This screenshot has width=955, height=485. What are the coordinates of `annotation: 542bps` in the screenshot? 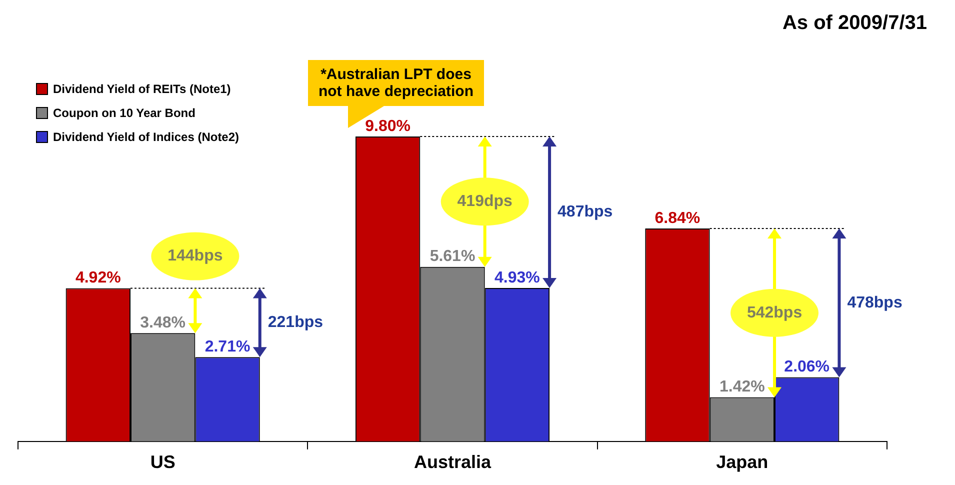 It's located at (774, 313).